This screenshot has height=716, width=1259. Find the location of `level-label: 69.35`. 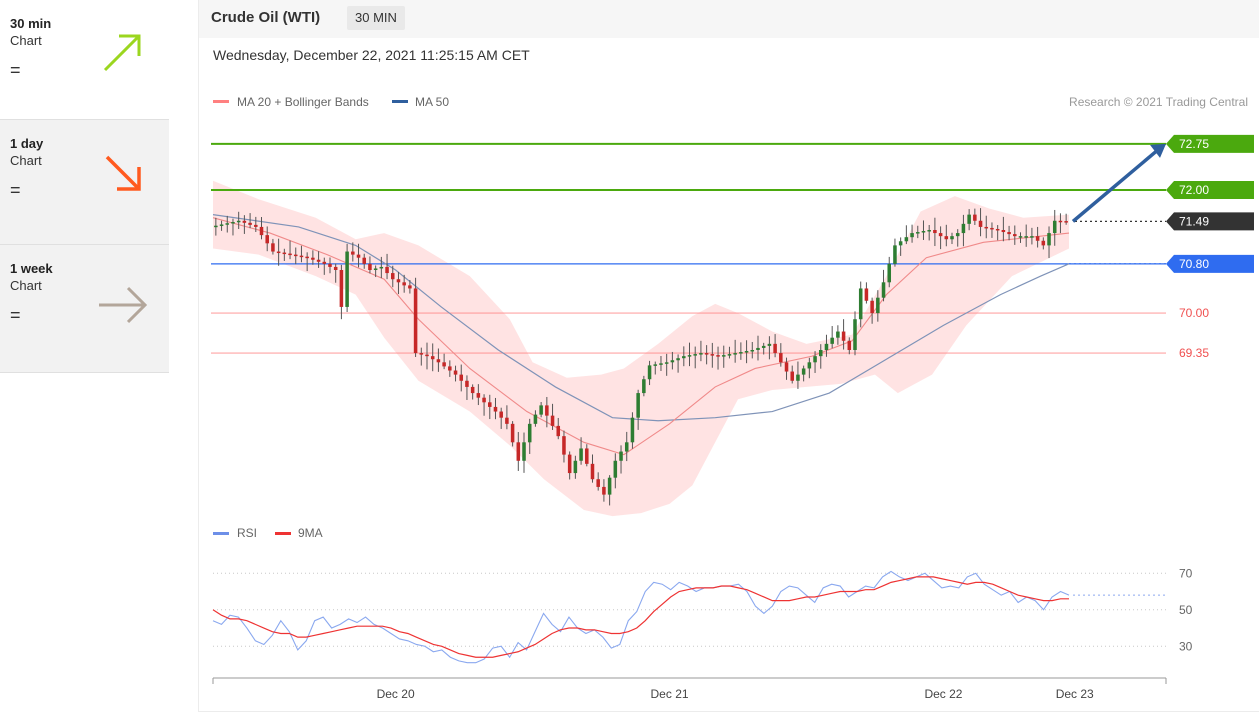

level-label: 69.35 is located at coordinates (1194, 353).